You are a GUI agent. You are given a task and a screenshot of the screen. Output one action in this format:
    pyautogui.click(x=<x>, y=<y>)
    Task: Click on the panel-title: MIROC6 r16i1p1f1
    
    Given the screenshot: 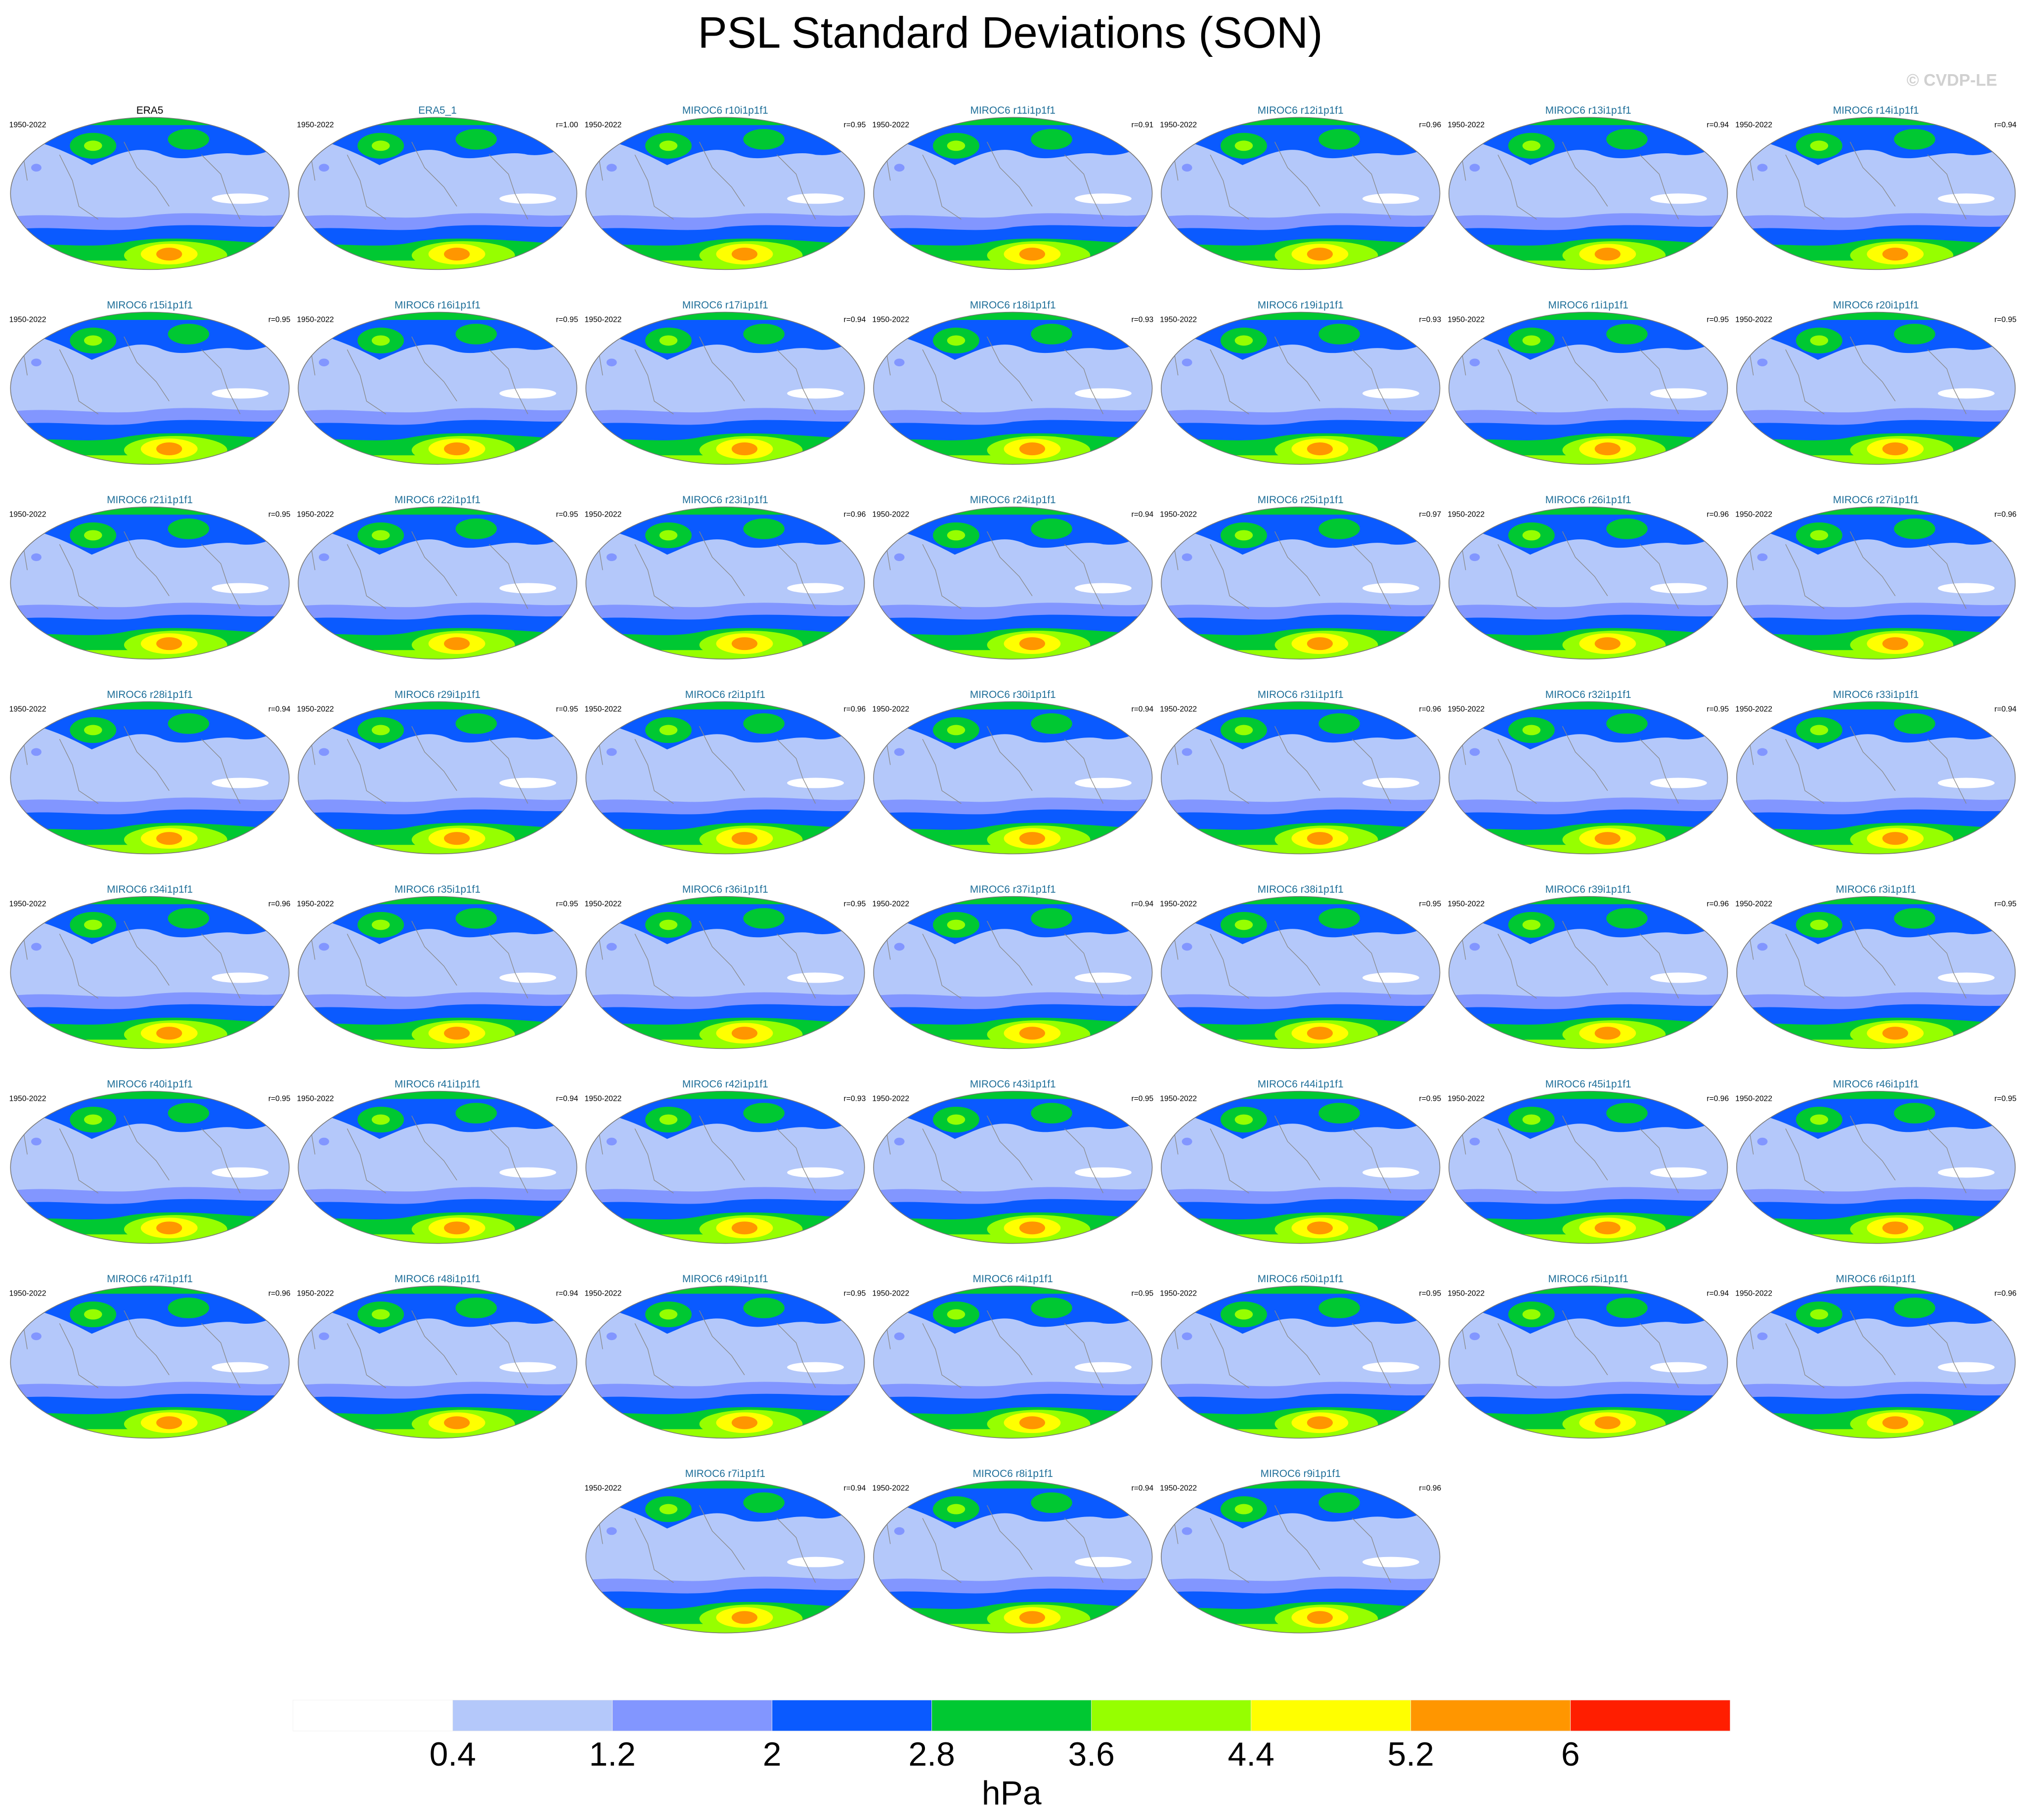 What is the action you would take?
    pyautogui.click(x=438, y=305)
    